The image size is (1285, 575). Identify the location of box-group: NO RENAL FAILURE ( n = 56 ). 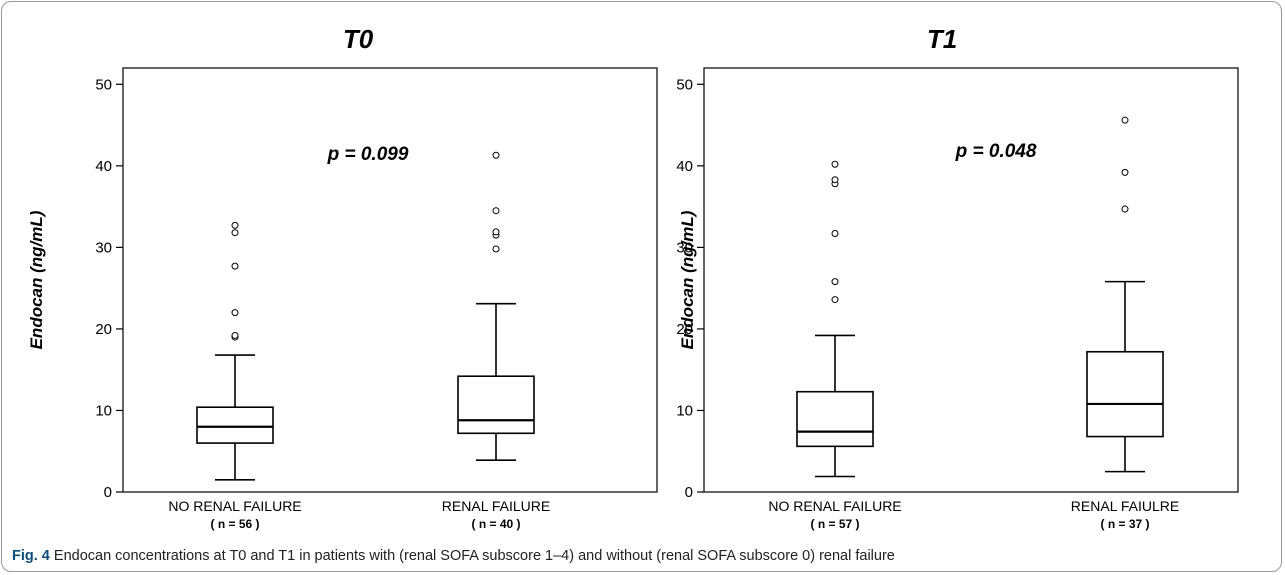
(235, 376).